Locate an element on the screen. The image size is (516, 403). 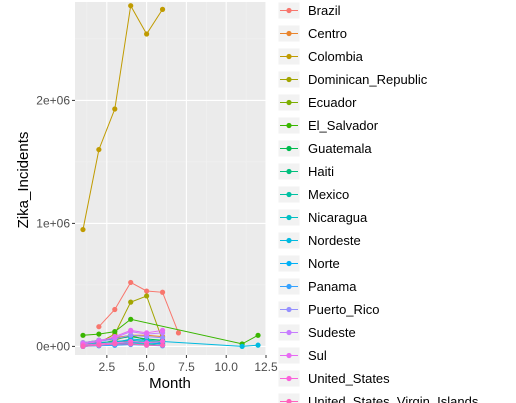
legend-label: El_Salvador is located at coordinates (343, 125).